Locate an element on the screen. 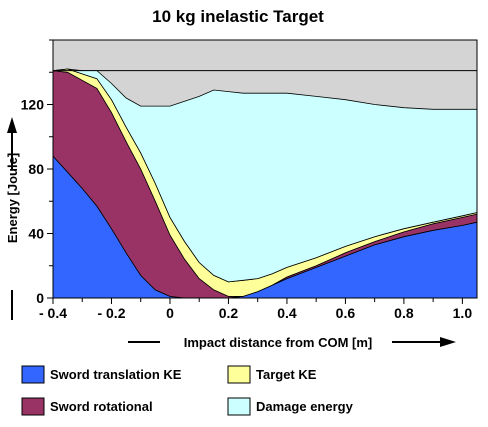  x-axis-label: Impact distance from COM [m] is located at coordinates (278, 342).